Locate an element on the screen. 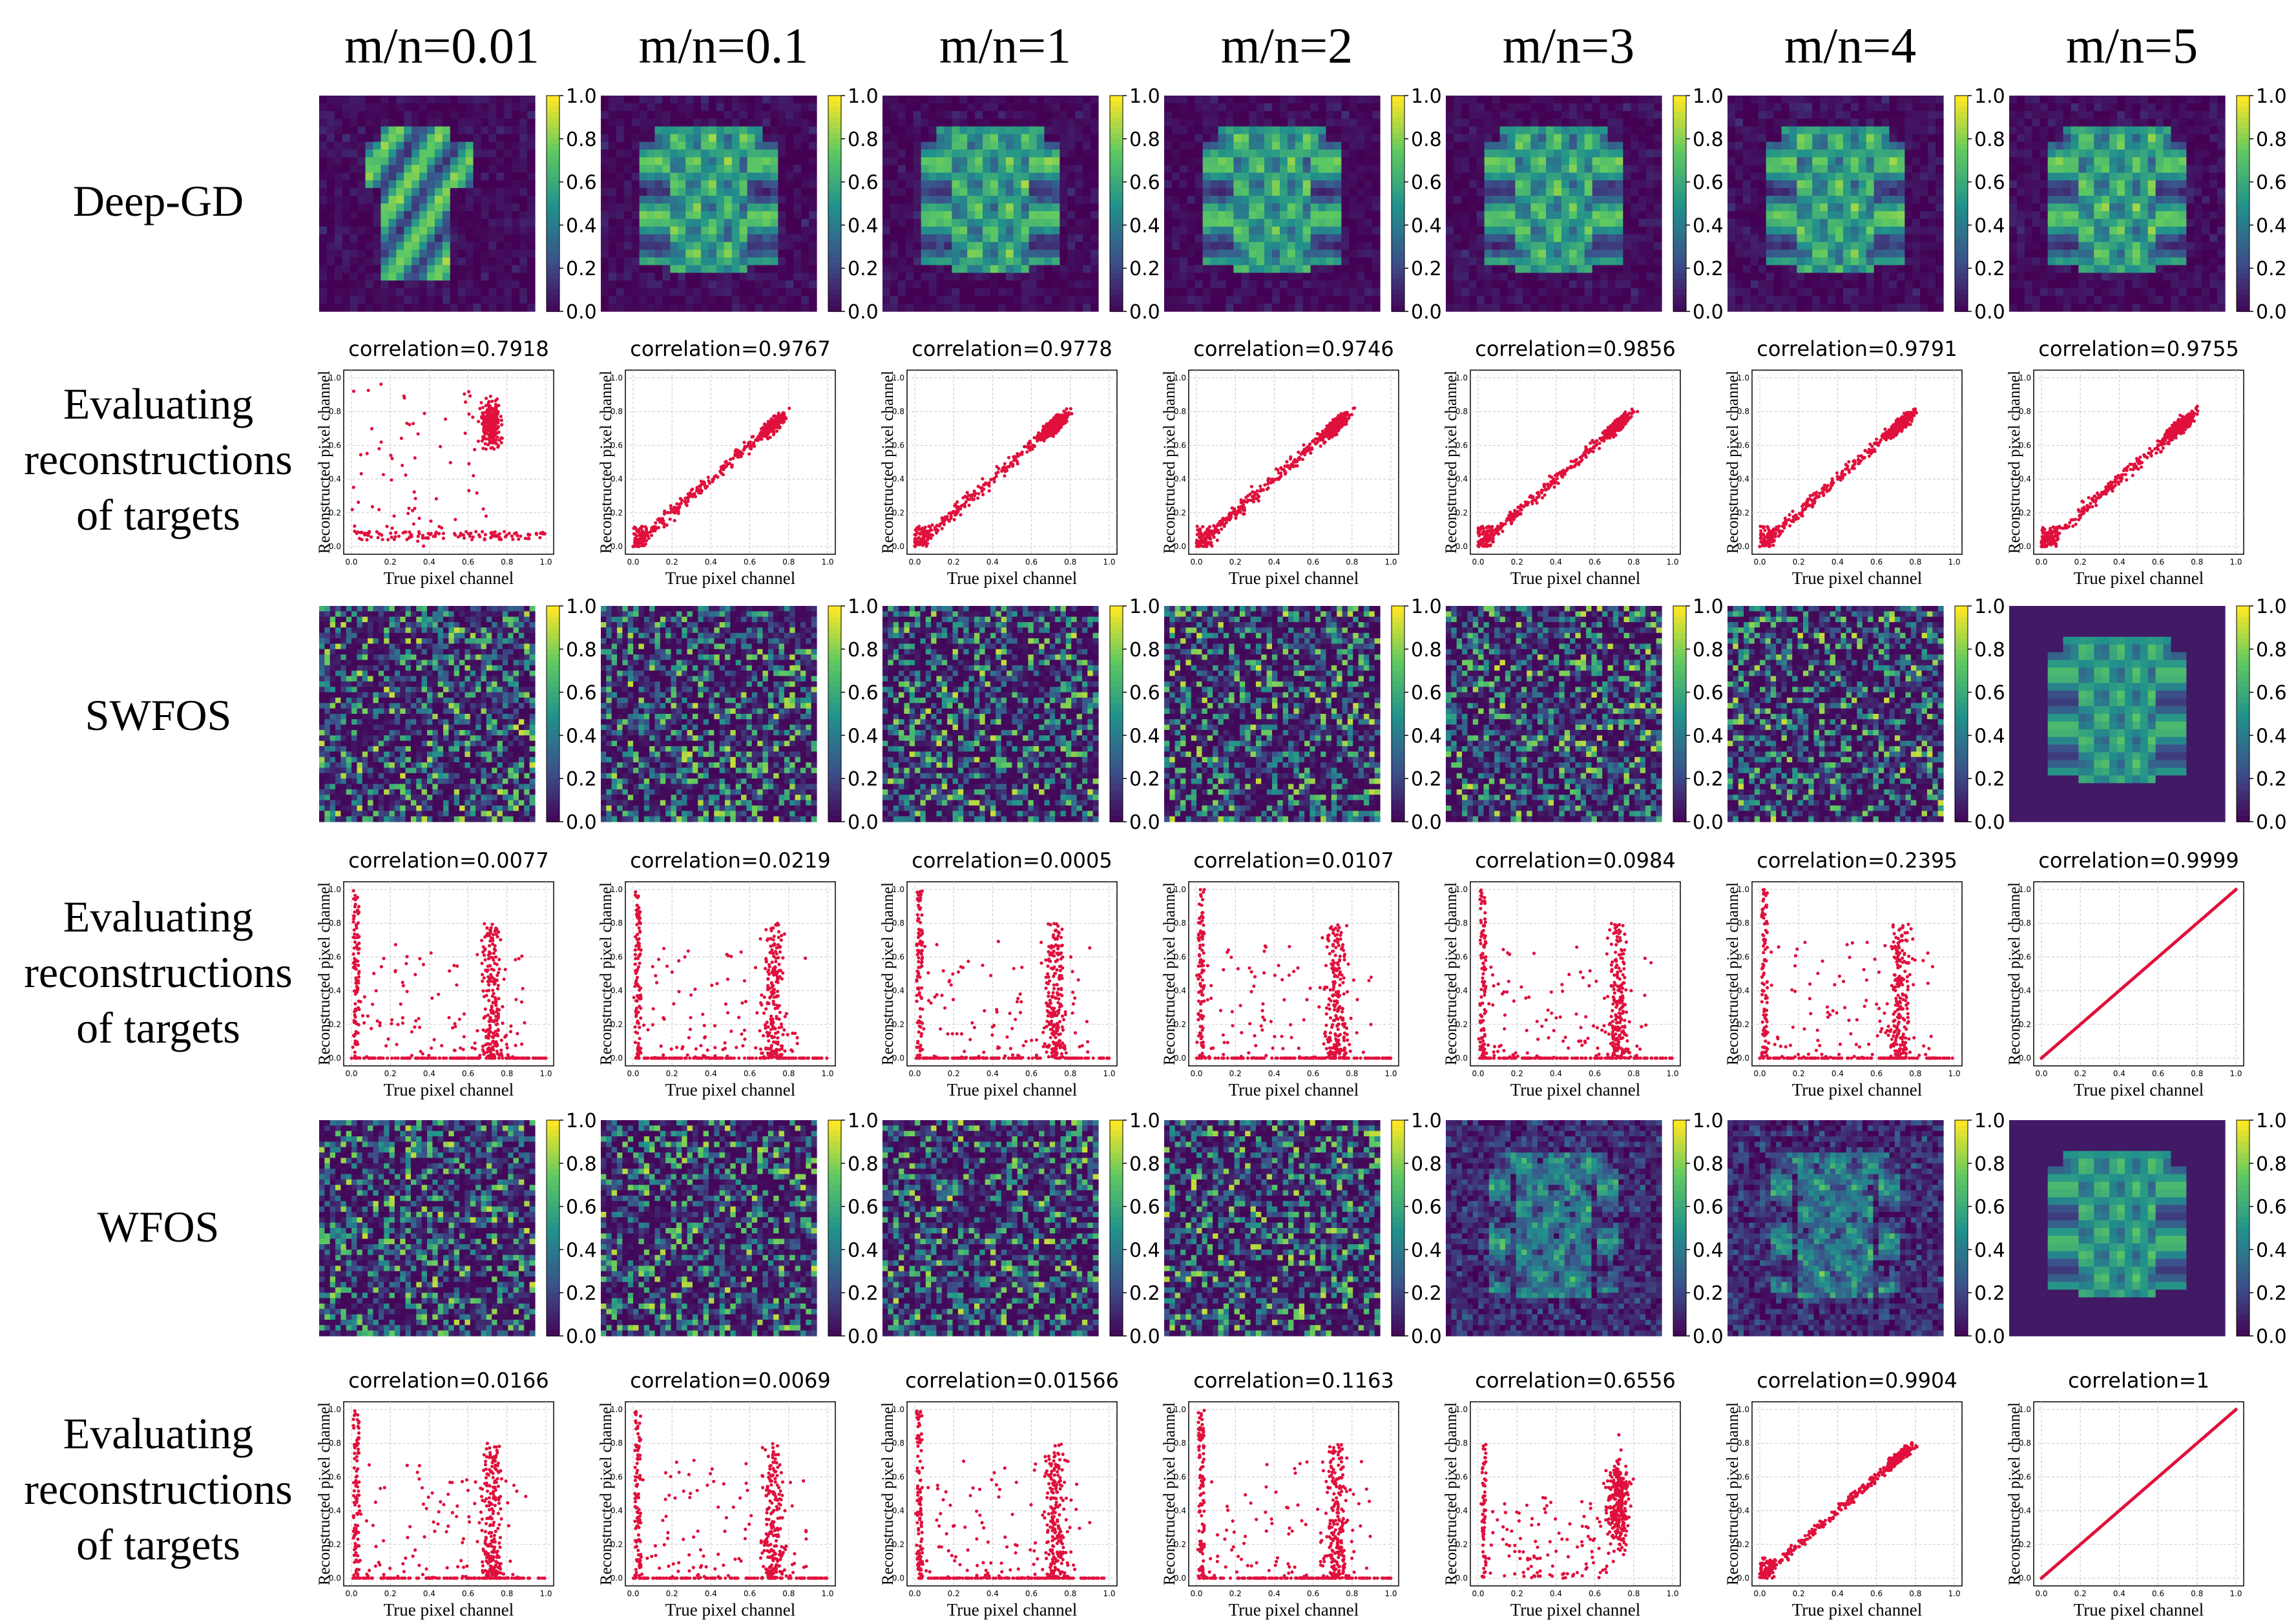 The image size is (2296, 1624). colorbar-tick-label: 0.4 is located at coordinates (582, 225).